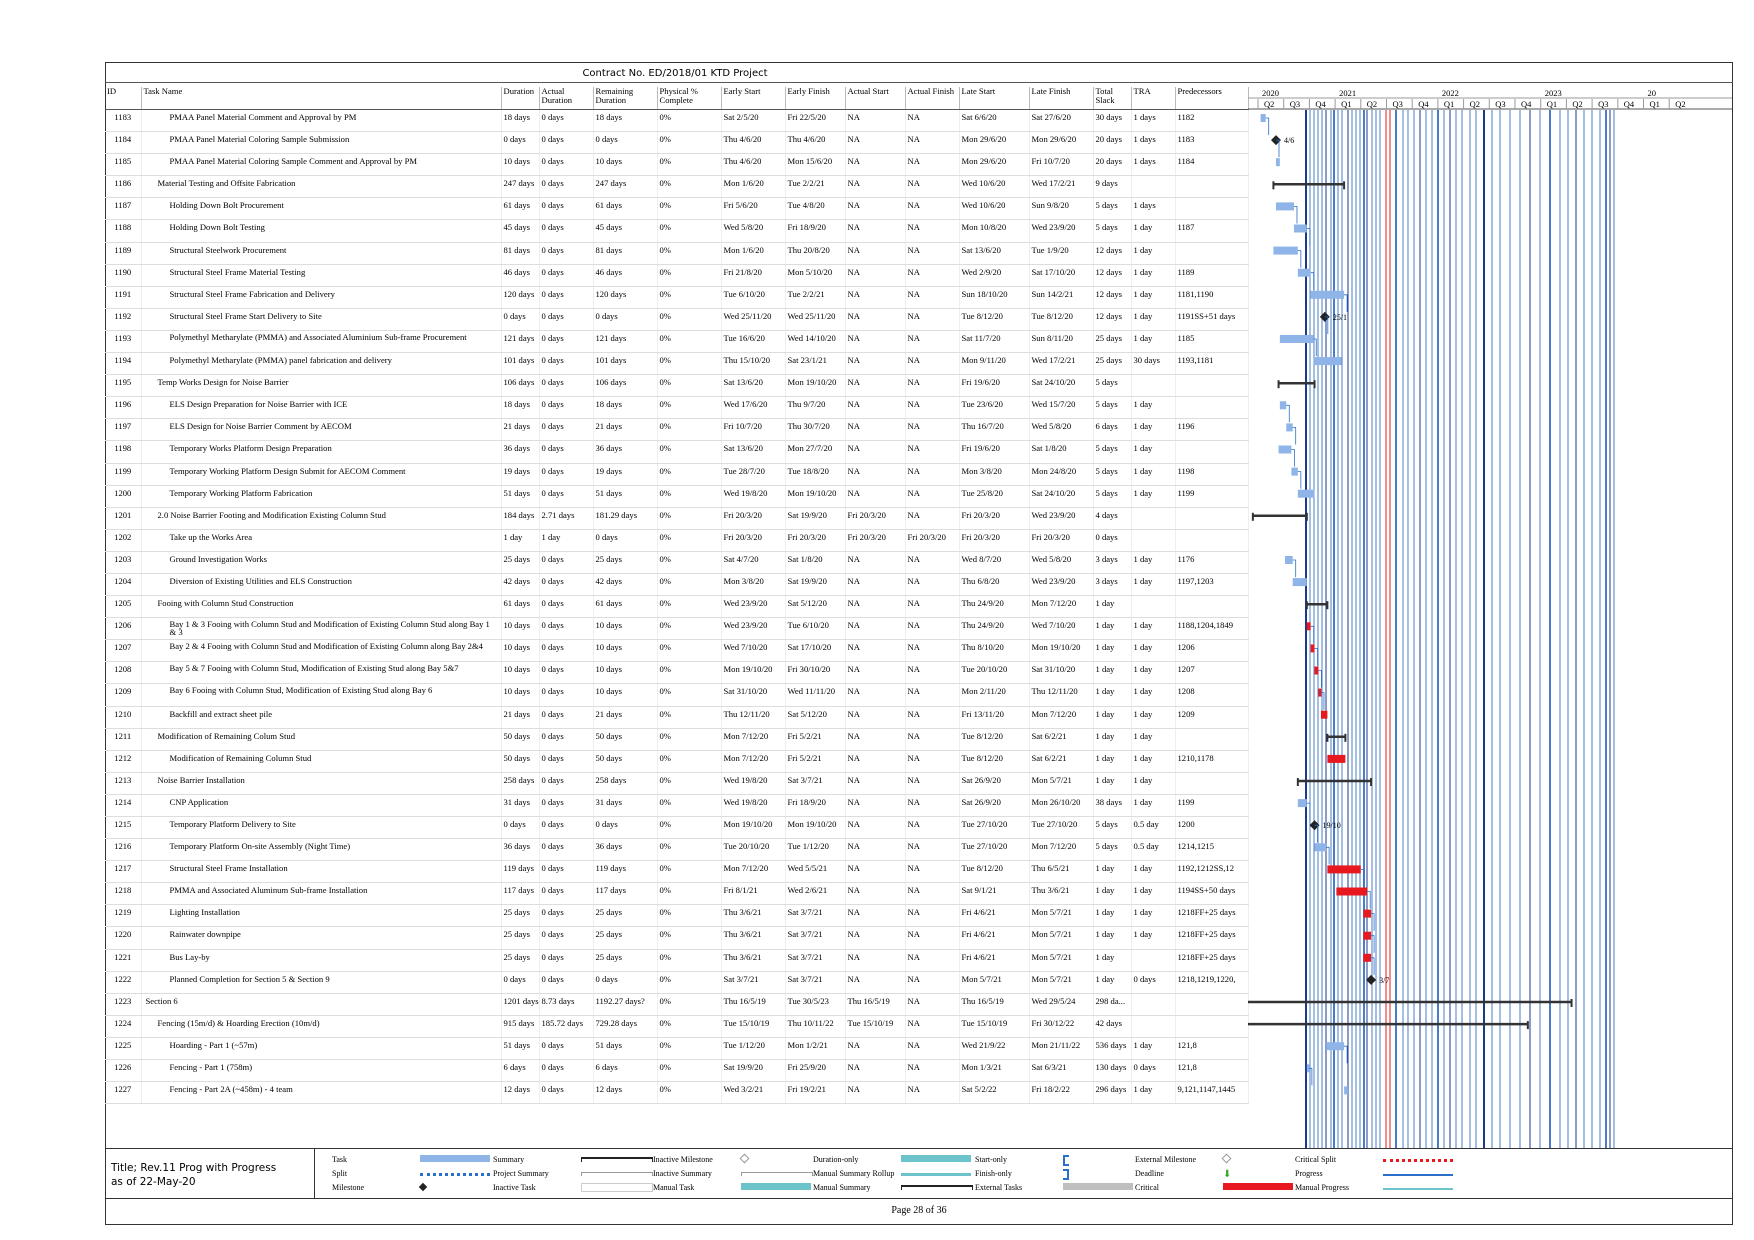 This screenshot has height=1240, width=1754. Describe the element at coordinates (815, 938) in the screenshot. I see `cell-ef: Sat 3/7/21` at that location.